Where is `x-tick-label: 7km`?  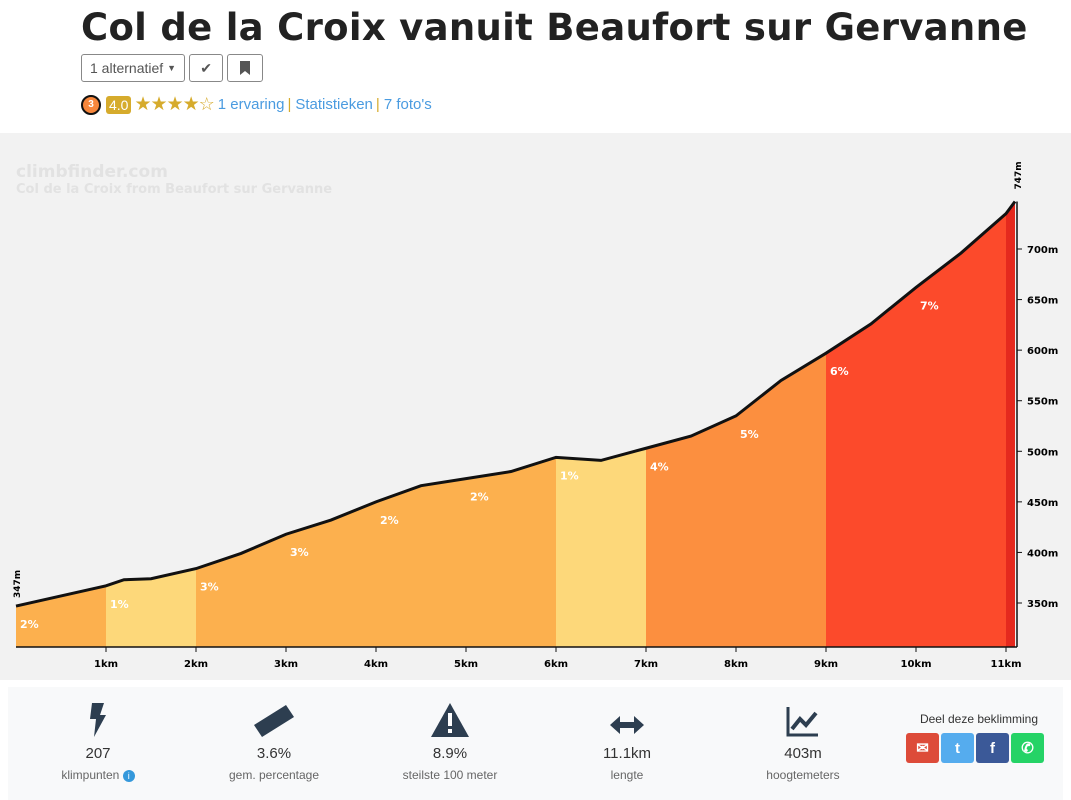
x-tick-label: 7km is located at coordinates (646, 664).